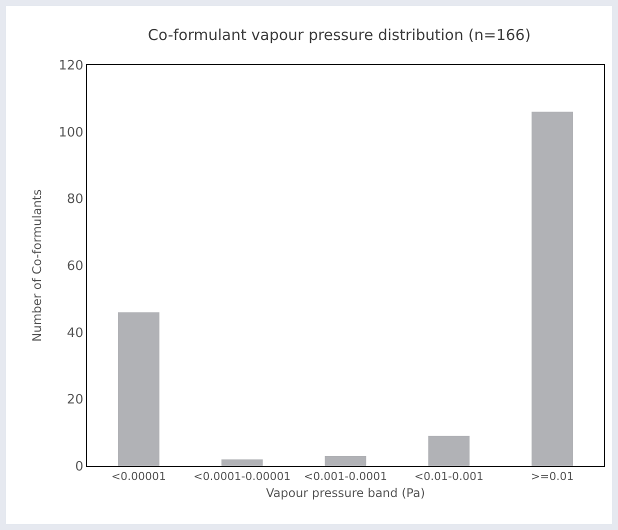 The height and width of the screenshot is (530, 618). Describe the element at coordinates (138, 477) in the screenshot. I see `x-tick-label: <0.00001` at that location.